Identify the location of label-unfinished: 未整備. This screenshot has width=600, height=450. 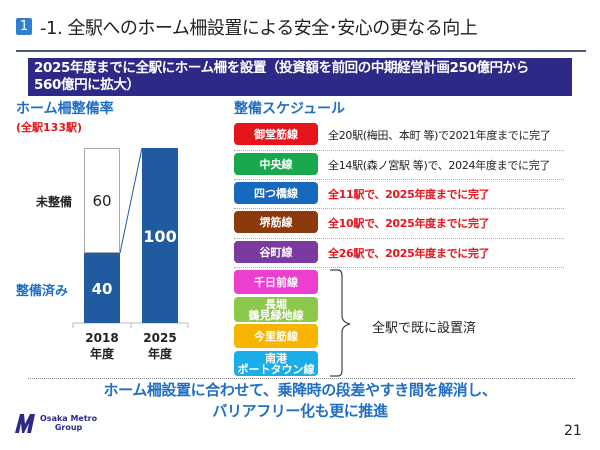
(54, 202).